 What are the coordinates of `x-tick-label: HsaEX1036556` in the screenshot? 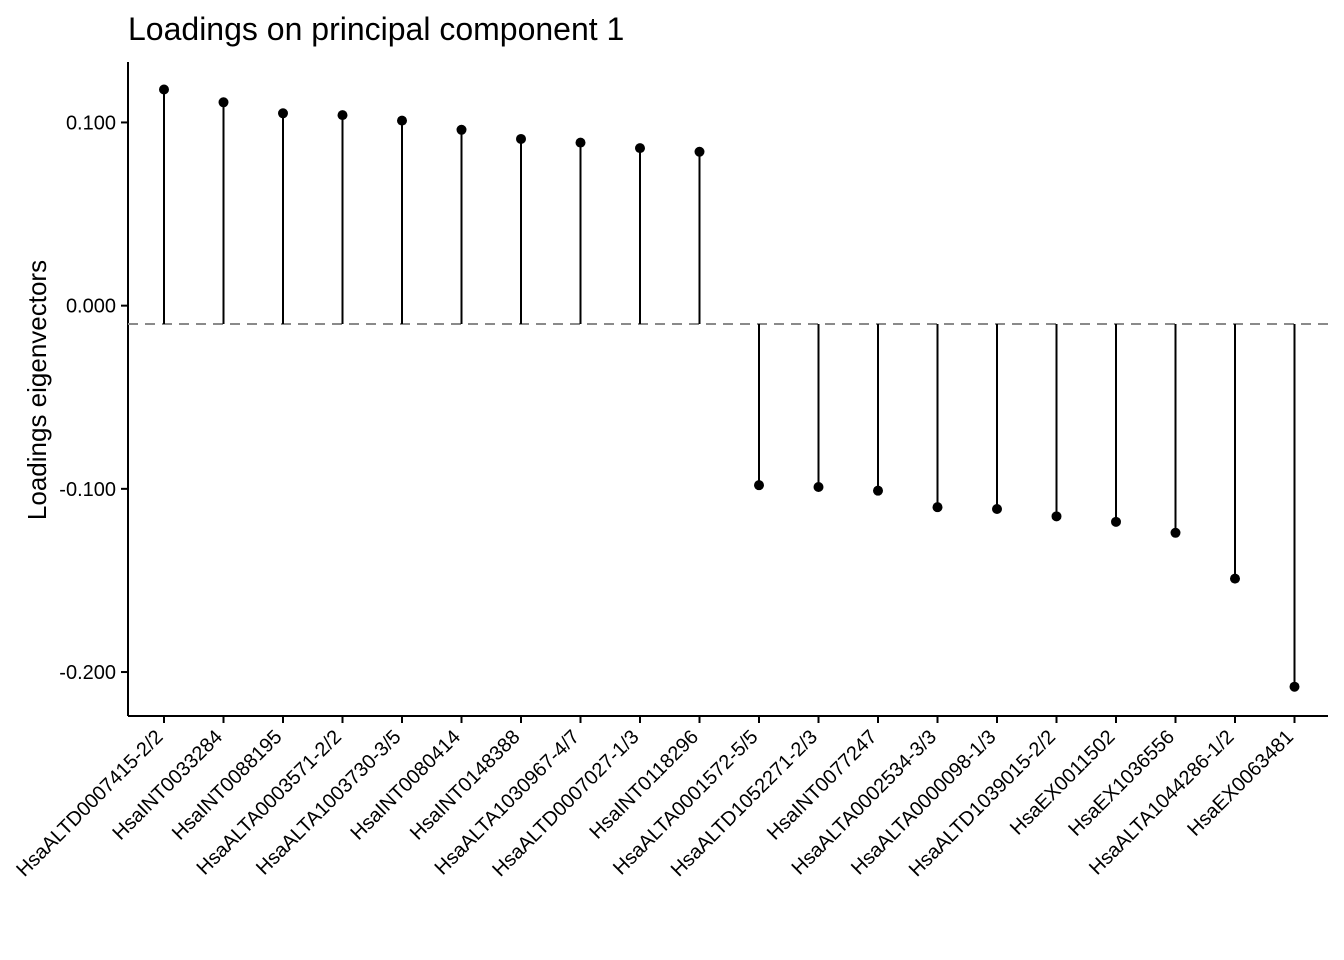 It's located at (1121, 783).